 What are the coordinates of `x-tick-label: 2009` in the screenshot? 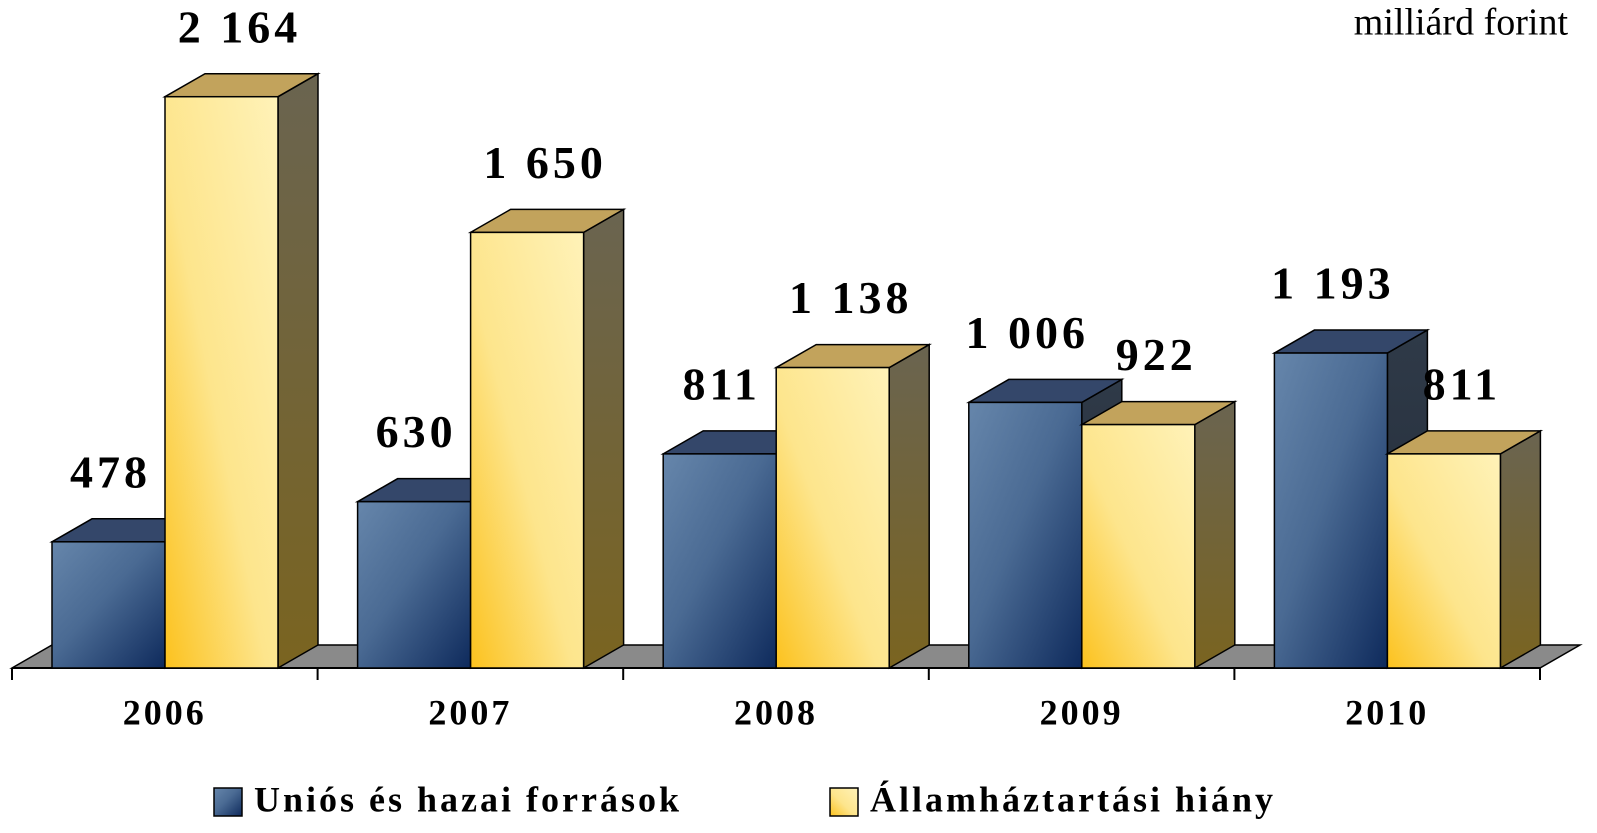 It's located at (1082, 712).